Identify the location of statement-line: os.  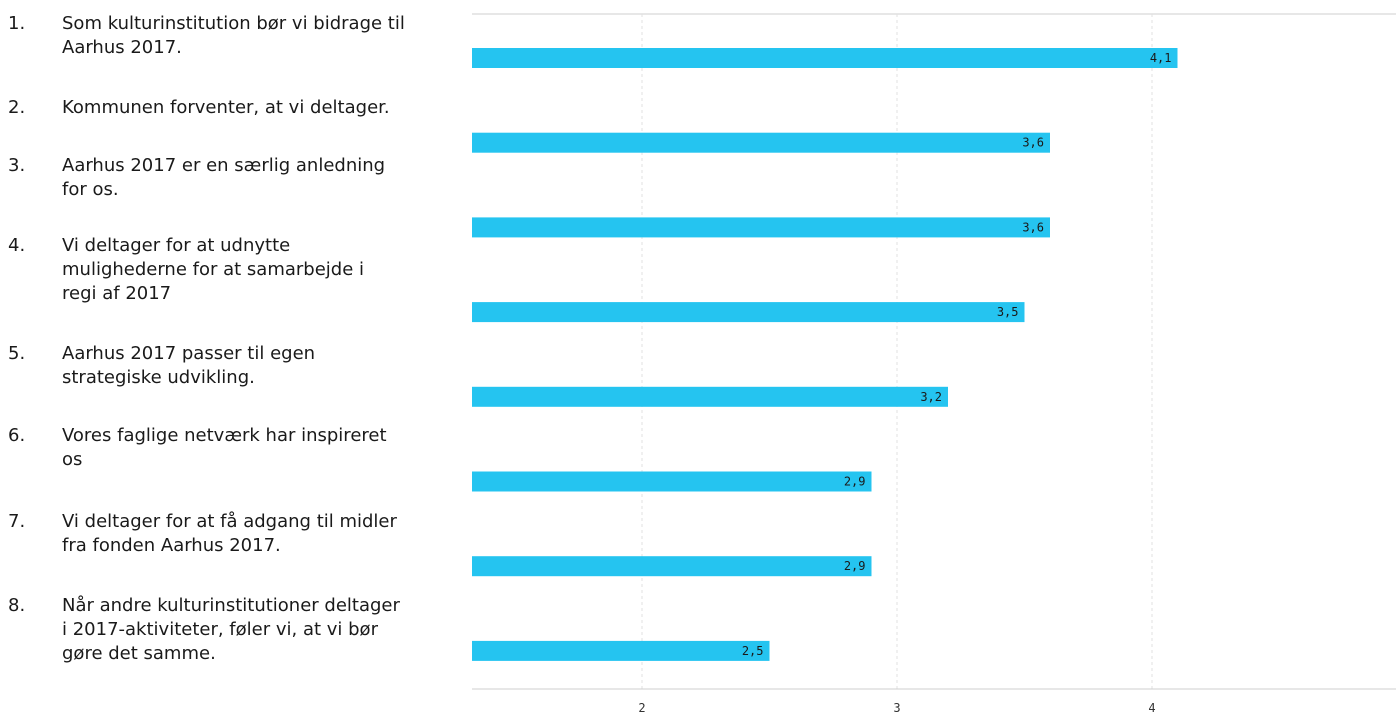
(72, 459).